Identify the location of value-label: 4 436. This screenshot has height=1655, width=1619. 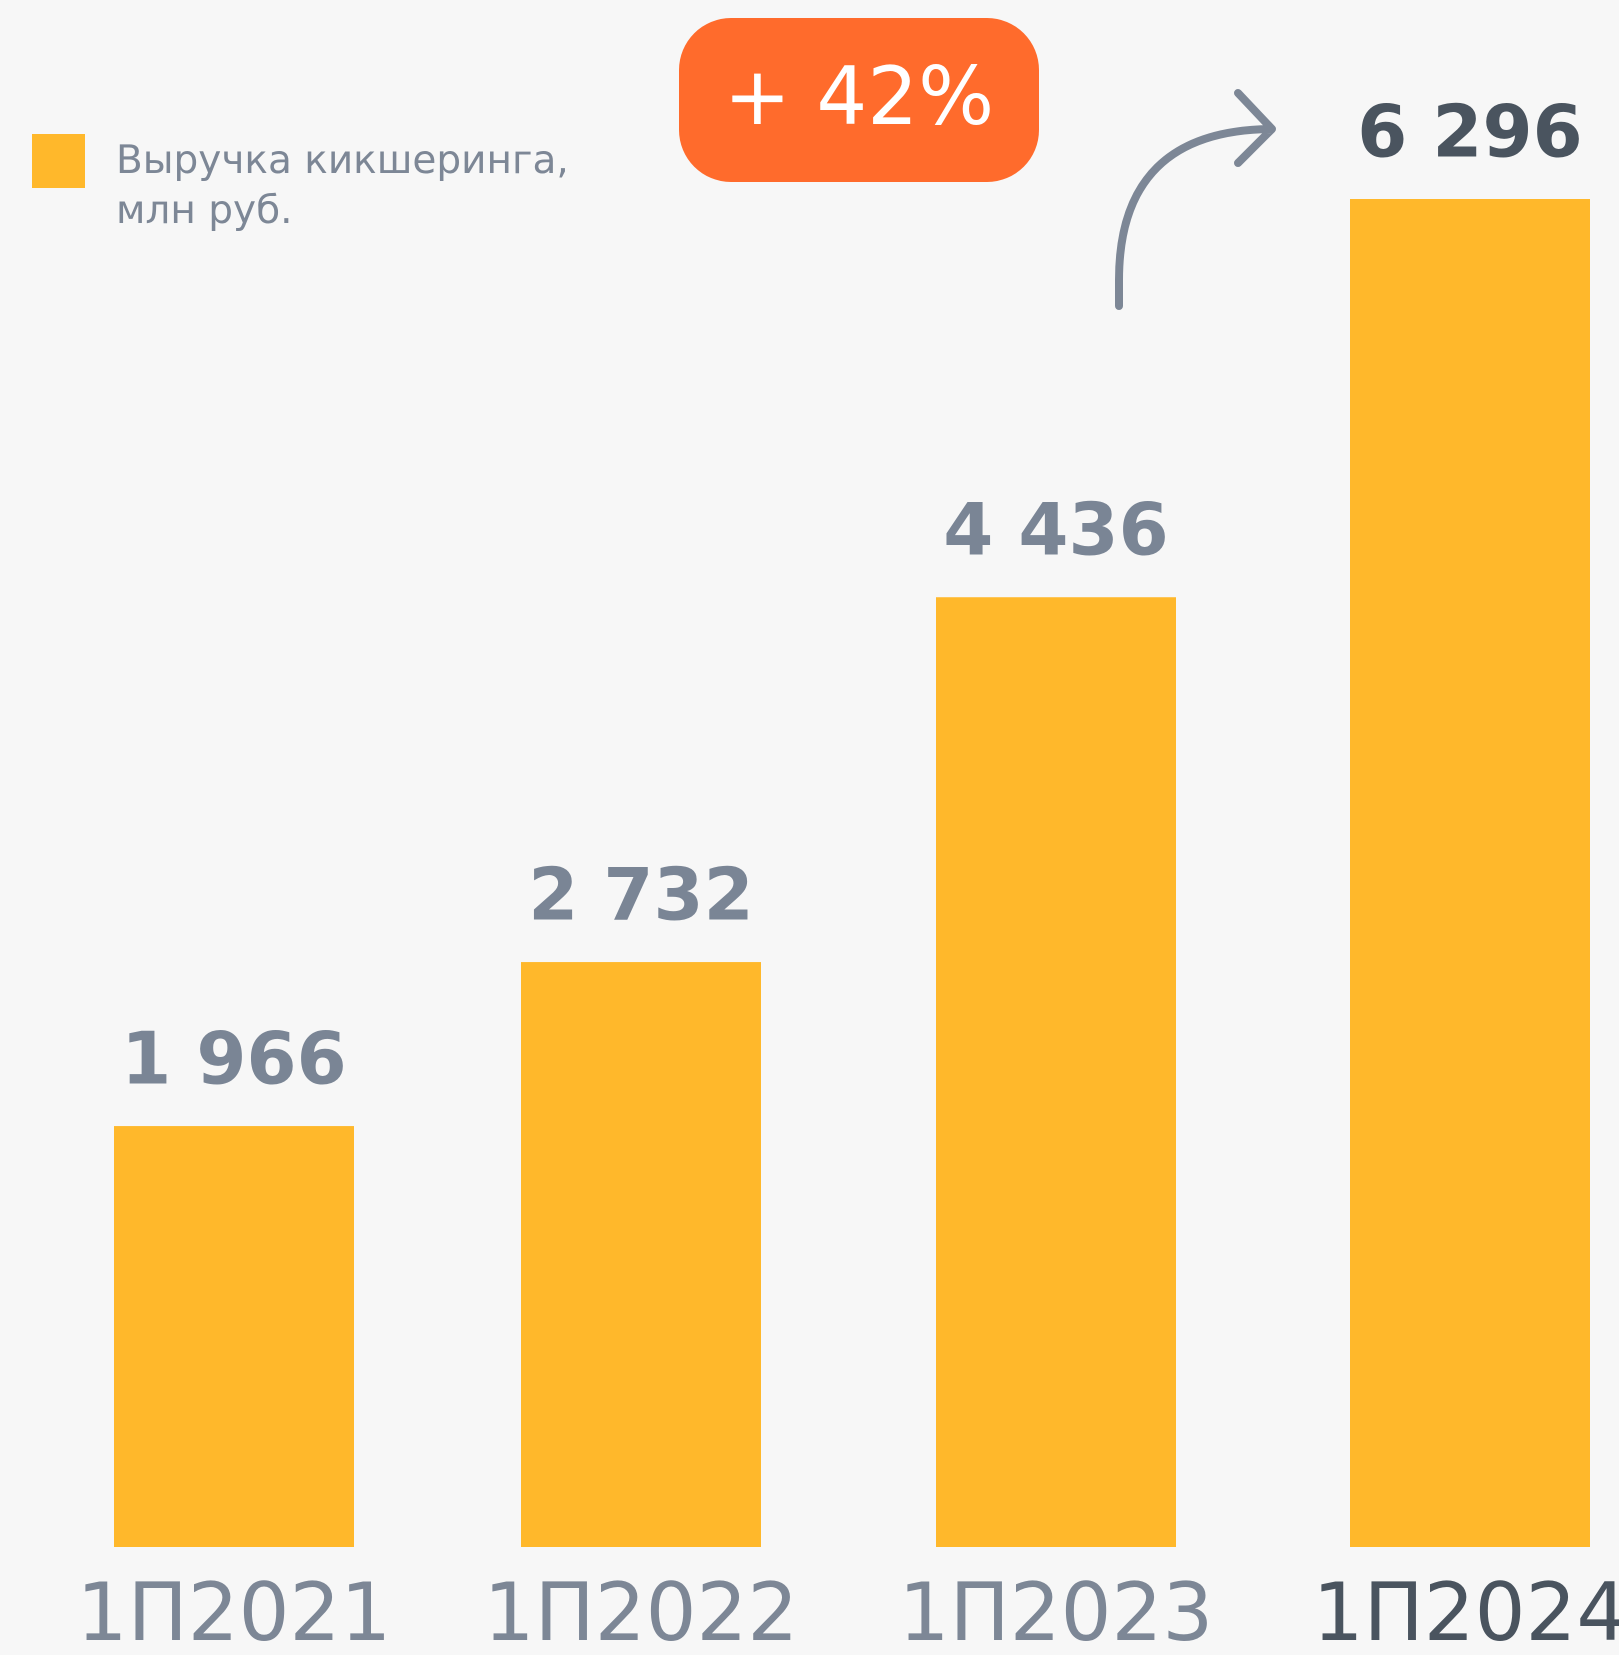
(1055, 530).